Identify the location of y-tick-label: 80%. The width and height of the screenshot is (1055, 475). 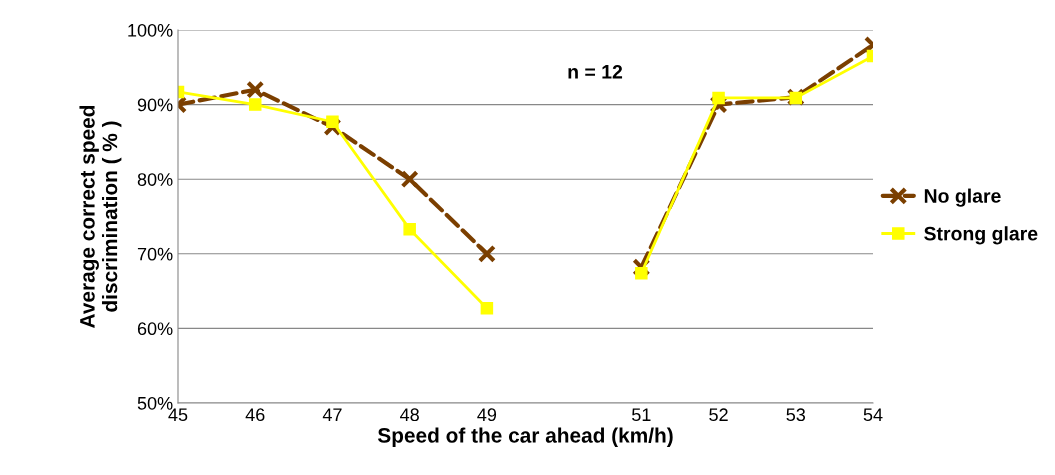
(155, 179).